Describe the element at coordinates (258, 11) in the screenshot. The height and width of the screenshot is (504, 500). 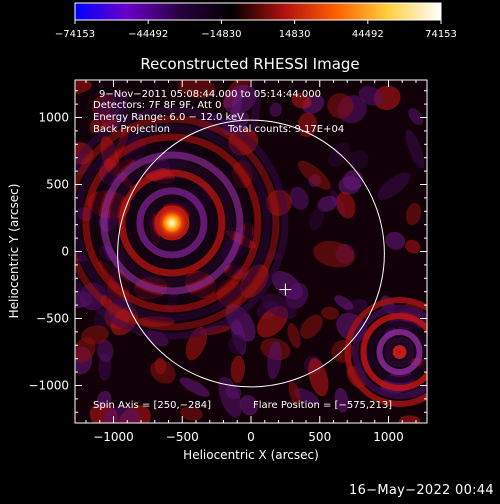
I see `colorbar` at that location.